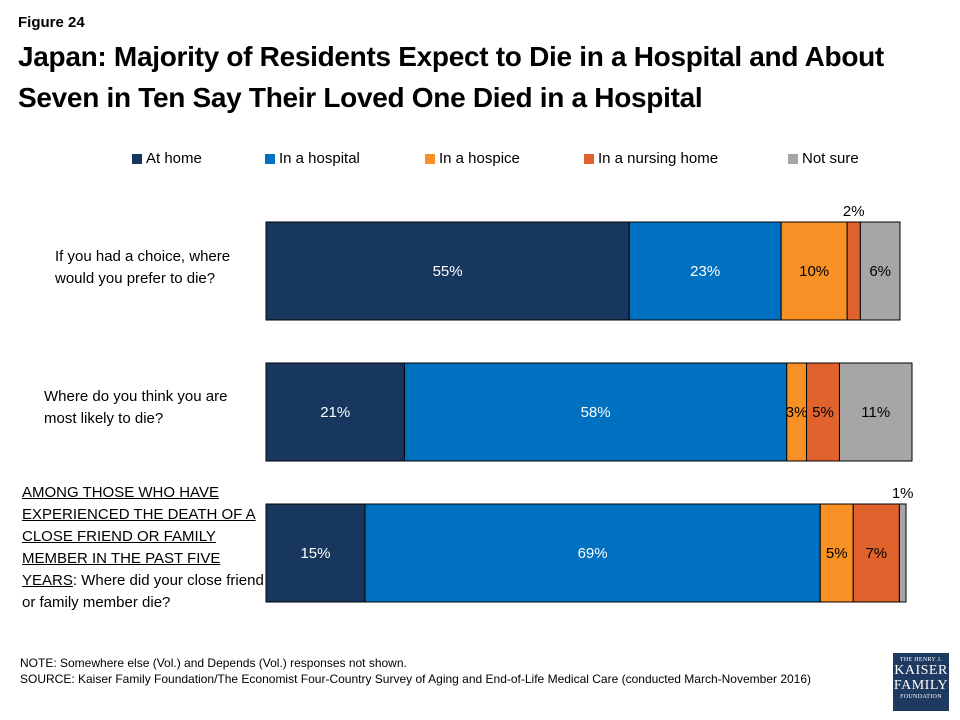 The width and height of the screenshot is (960, 720). I want to click on data-label-in-a-hospital-3: 69%, so click(593, 553).